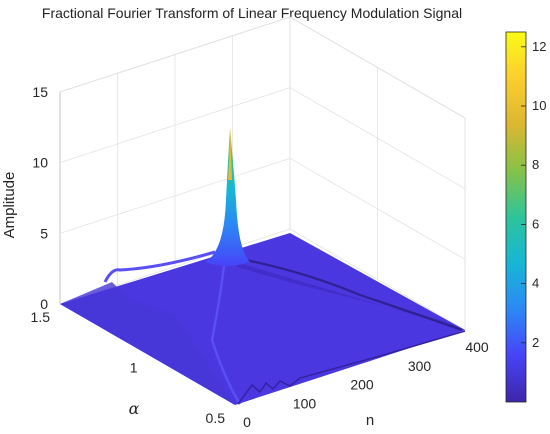 The image size is (550, 434). Describe the element at coordinates (159, 266) in the screenshot. I see `ridge-left` at that location.